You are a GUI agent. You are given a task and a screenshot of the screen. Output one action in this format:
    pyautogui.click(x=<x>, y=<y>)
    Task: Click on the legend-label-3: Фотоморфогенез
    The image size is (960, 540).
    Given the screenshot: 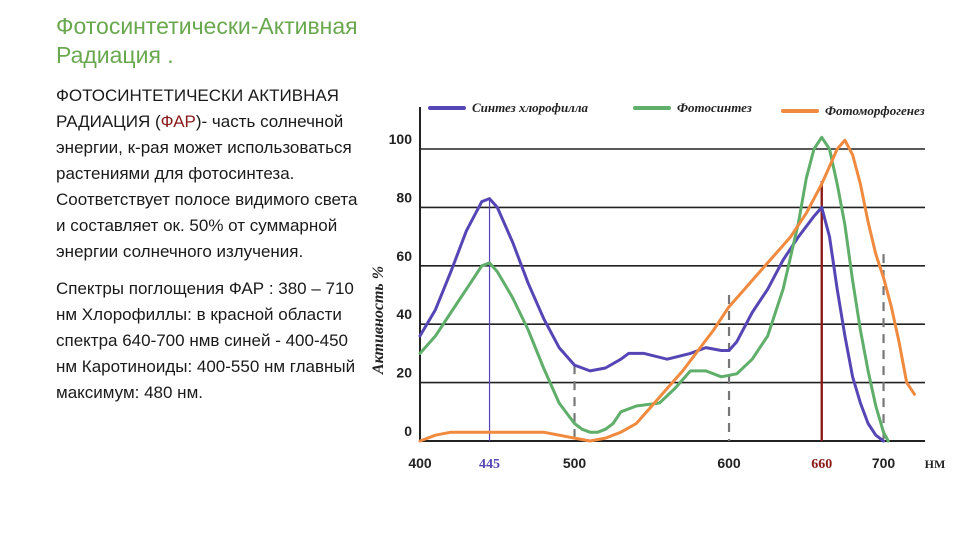 What is the action you would take?
    pyautogui.click(x=875, y=110)
    